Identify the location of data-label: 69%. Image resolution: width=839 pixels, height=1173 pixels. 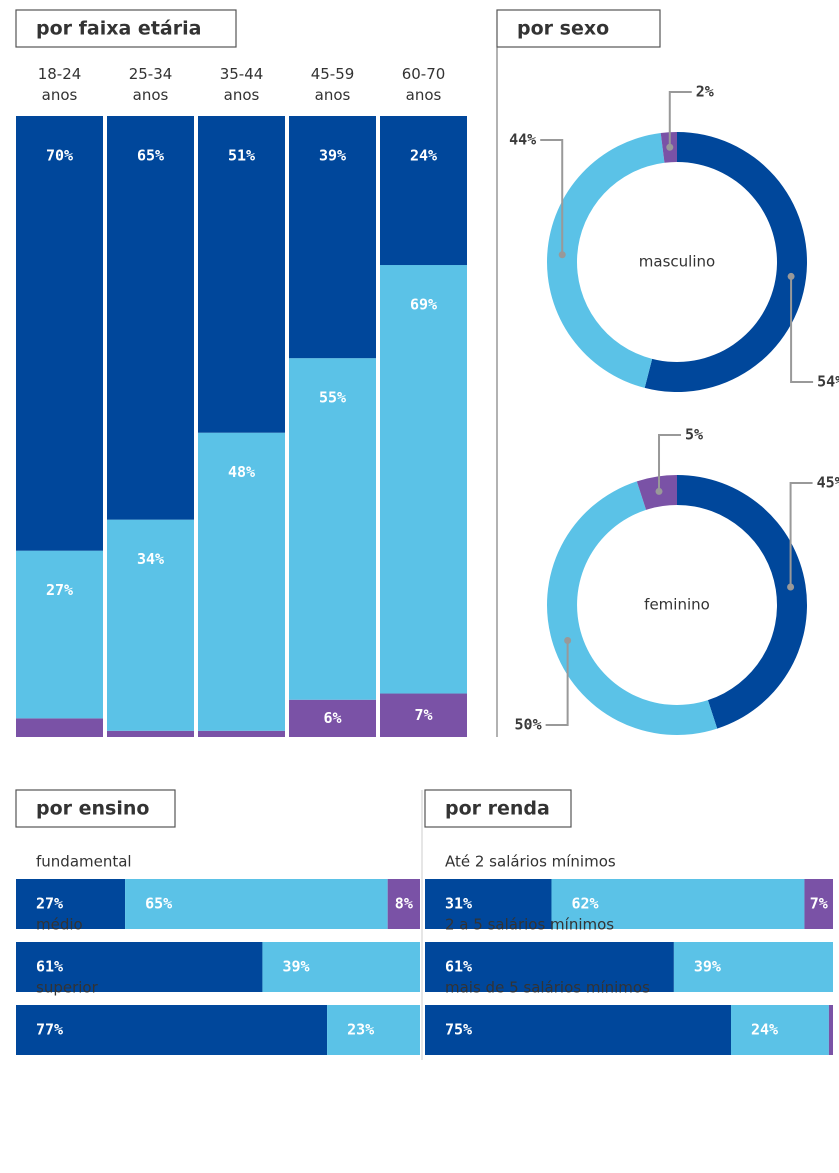
(423, 305).